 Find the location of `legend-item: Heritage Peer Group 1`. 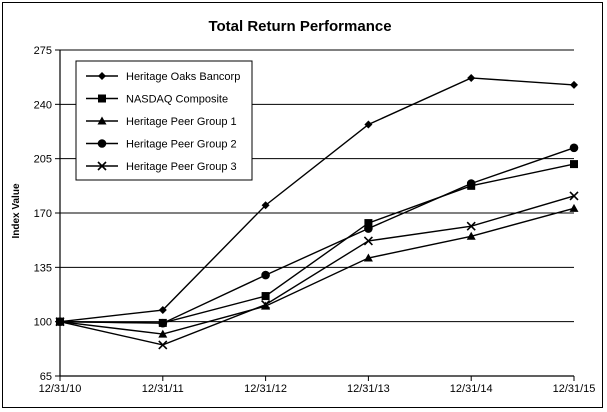

legend-item: Heritage Peer Group 1 is located at coordinates (161, 122).